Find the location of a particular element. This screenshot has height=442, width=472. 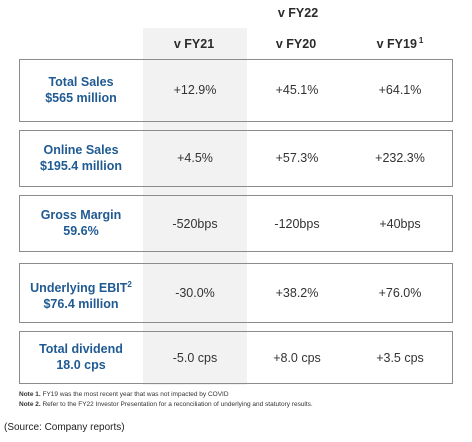

cell-total-dividend-fy20: +8.0 cps is located at coordinates (297, 358).